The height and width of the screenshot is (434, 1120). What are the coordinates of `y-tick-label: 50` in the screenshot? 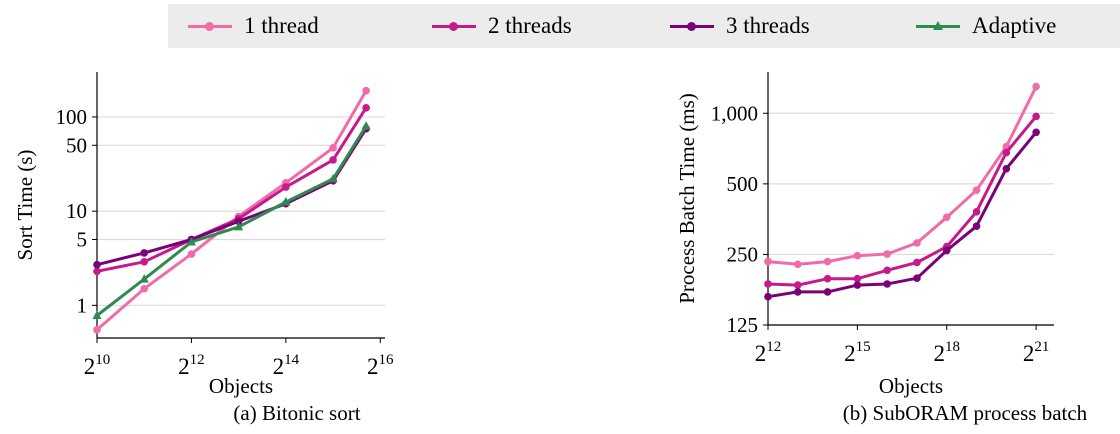 It's located at (76, 145).